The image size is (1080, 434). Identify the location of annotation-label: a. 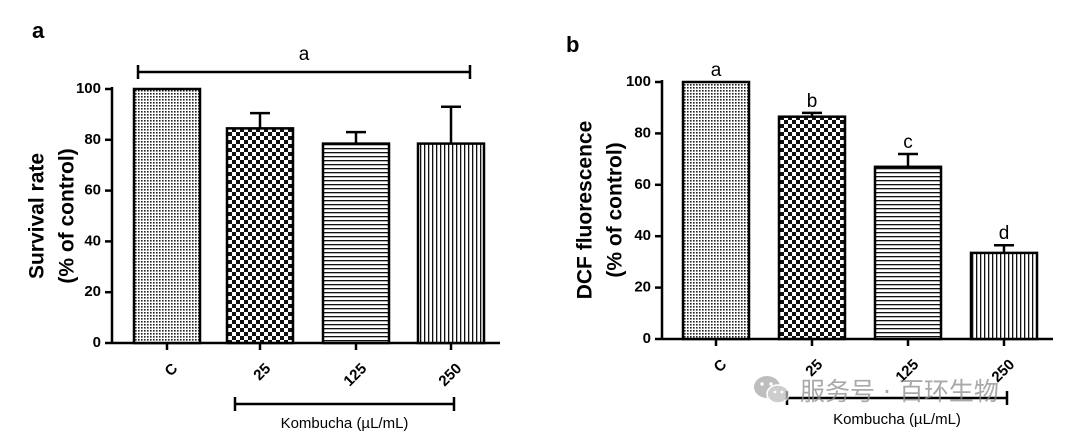
(304, 54).